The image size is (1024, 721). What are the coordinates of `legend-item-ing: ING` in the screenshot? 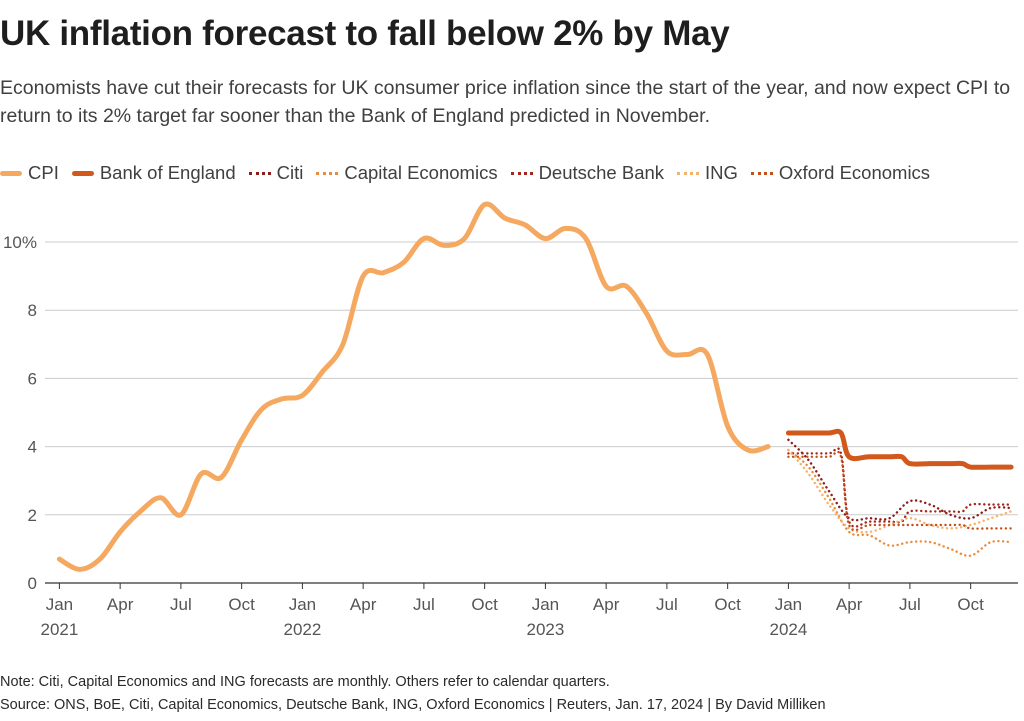 It's located at (707, 173).